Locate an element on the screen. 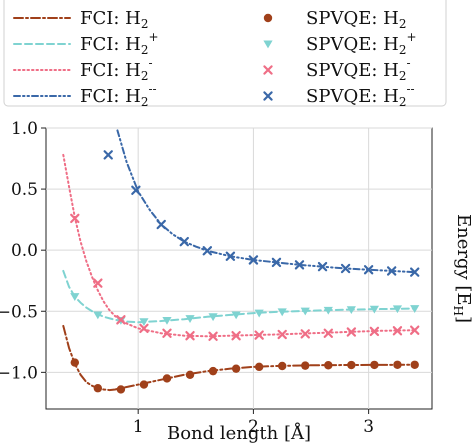 Image resolution: width=474 pixels, height=448 pixels. legend-entry-0: FCI: H2 is located at coordinates (81, 19).